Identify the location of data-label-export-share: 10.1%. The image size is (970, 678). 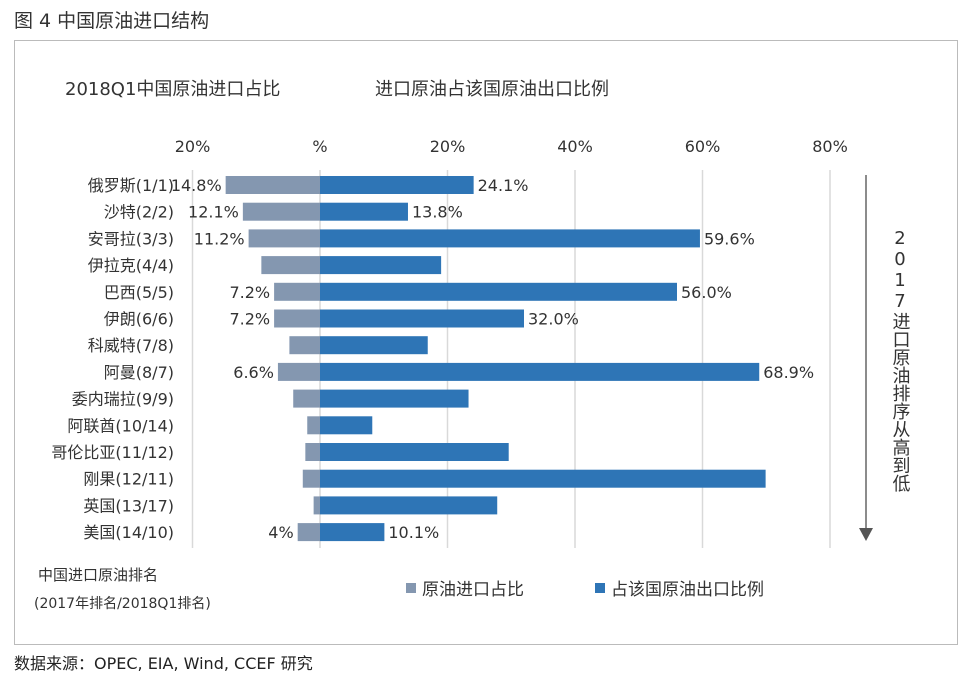
(413, 532).